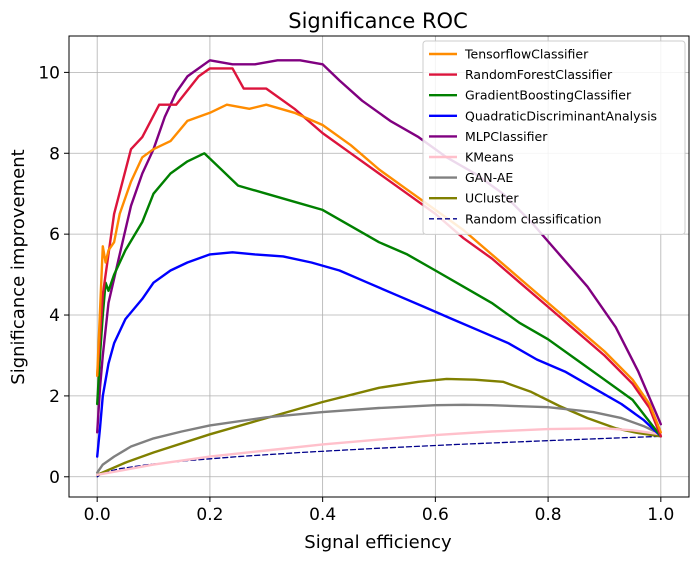  Describe the element at coordinates (435, 515) in the screenshot. I see `x-tick-label: 0.6` at that location.